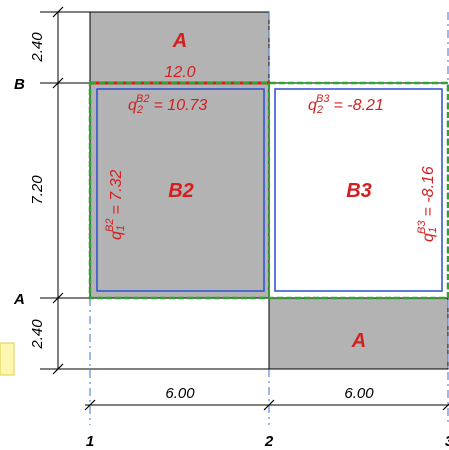 The image size is (449, 450). Describe the element at coordinates (269, 441) in the screenshot. I see `axis-label-2: 2` at that location.